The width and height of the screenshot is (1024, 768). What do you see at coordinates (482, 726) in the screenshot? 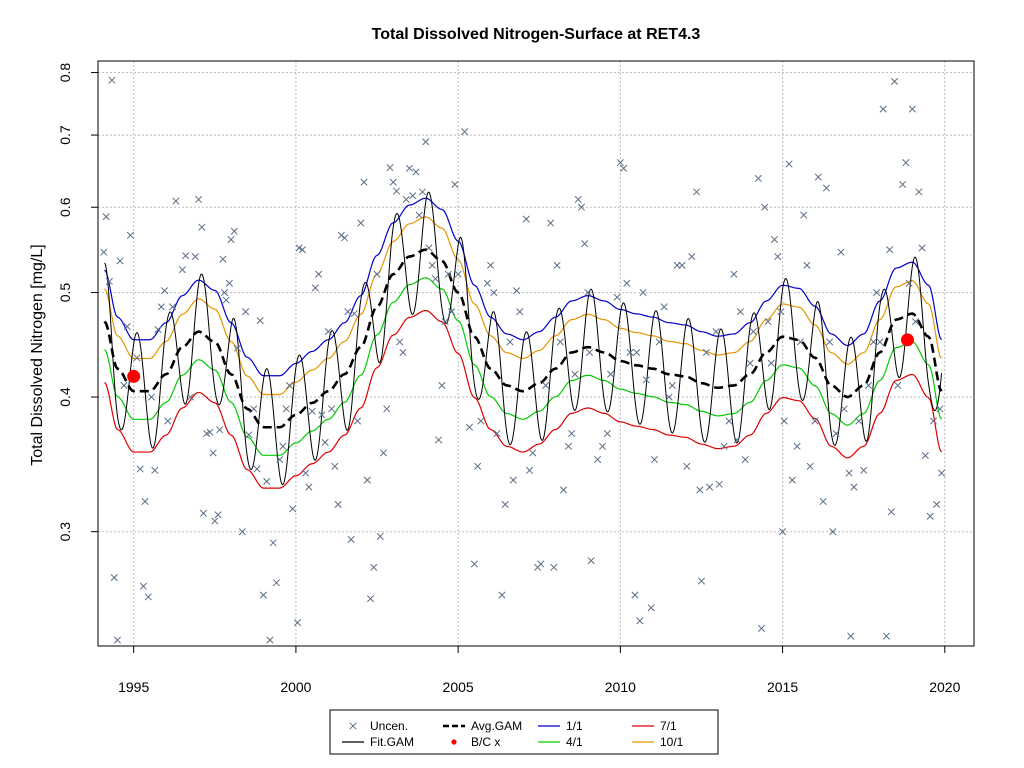
I see `legend-item: Avg.GAM` at bounding box center [482, 726].